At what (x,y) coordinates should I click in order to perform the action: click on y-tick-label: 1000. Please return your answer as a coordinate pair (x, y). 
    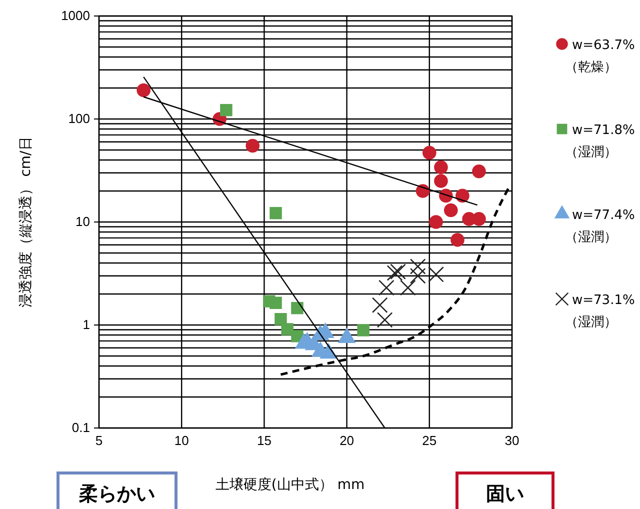
    Looking at the image, I should click on (75, 16).